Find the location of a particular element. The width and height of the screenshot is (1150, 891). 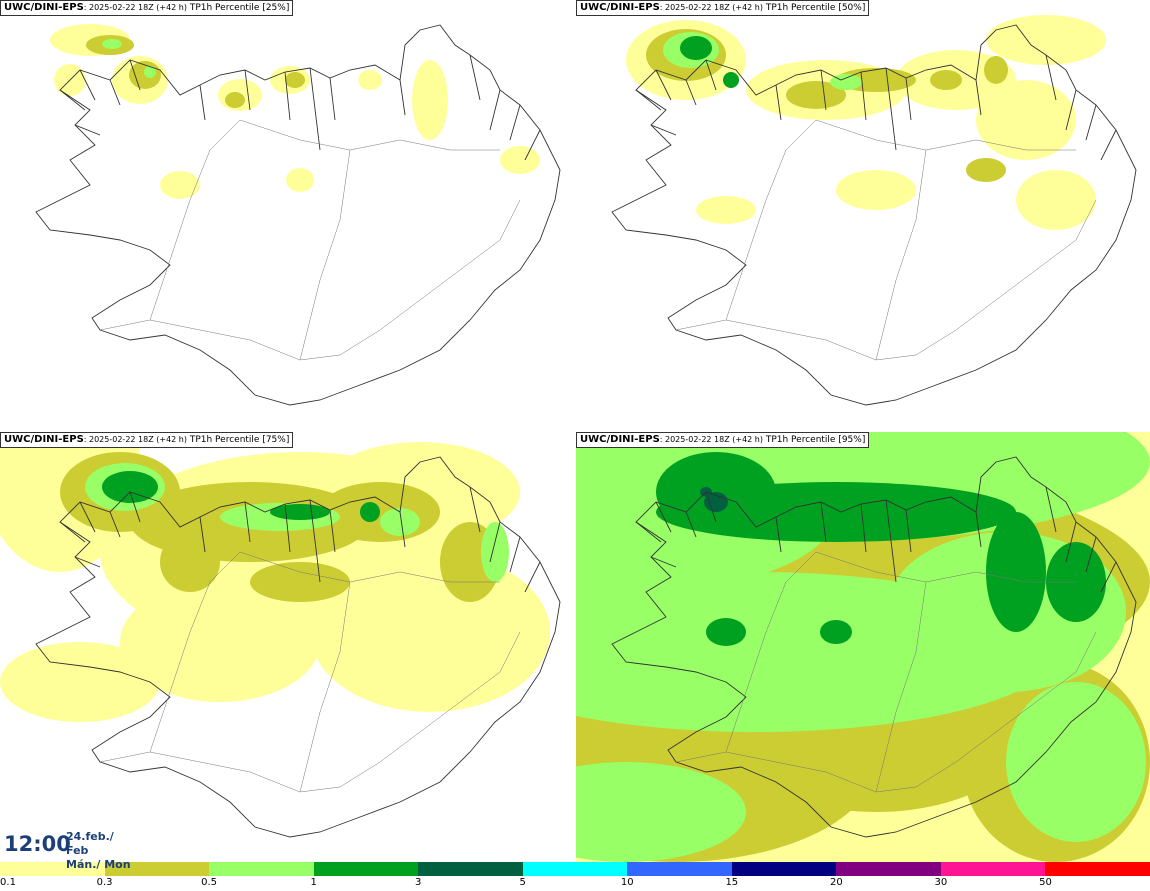

colorbar-label: 10 is located at coordinates (627, 882).